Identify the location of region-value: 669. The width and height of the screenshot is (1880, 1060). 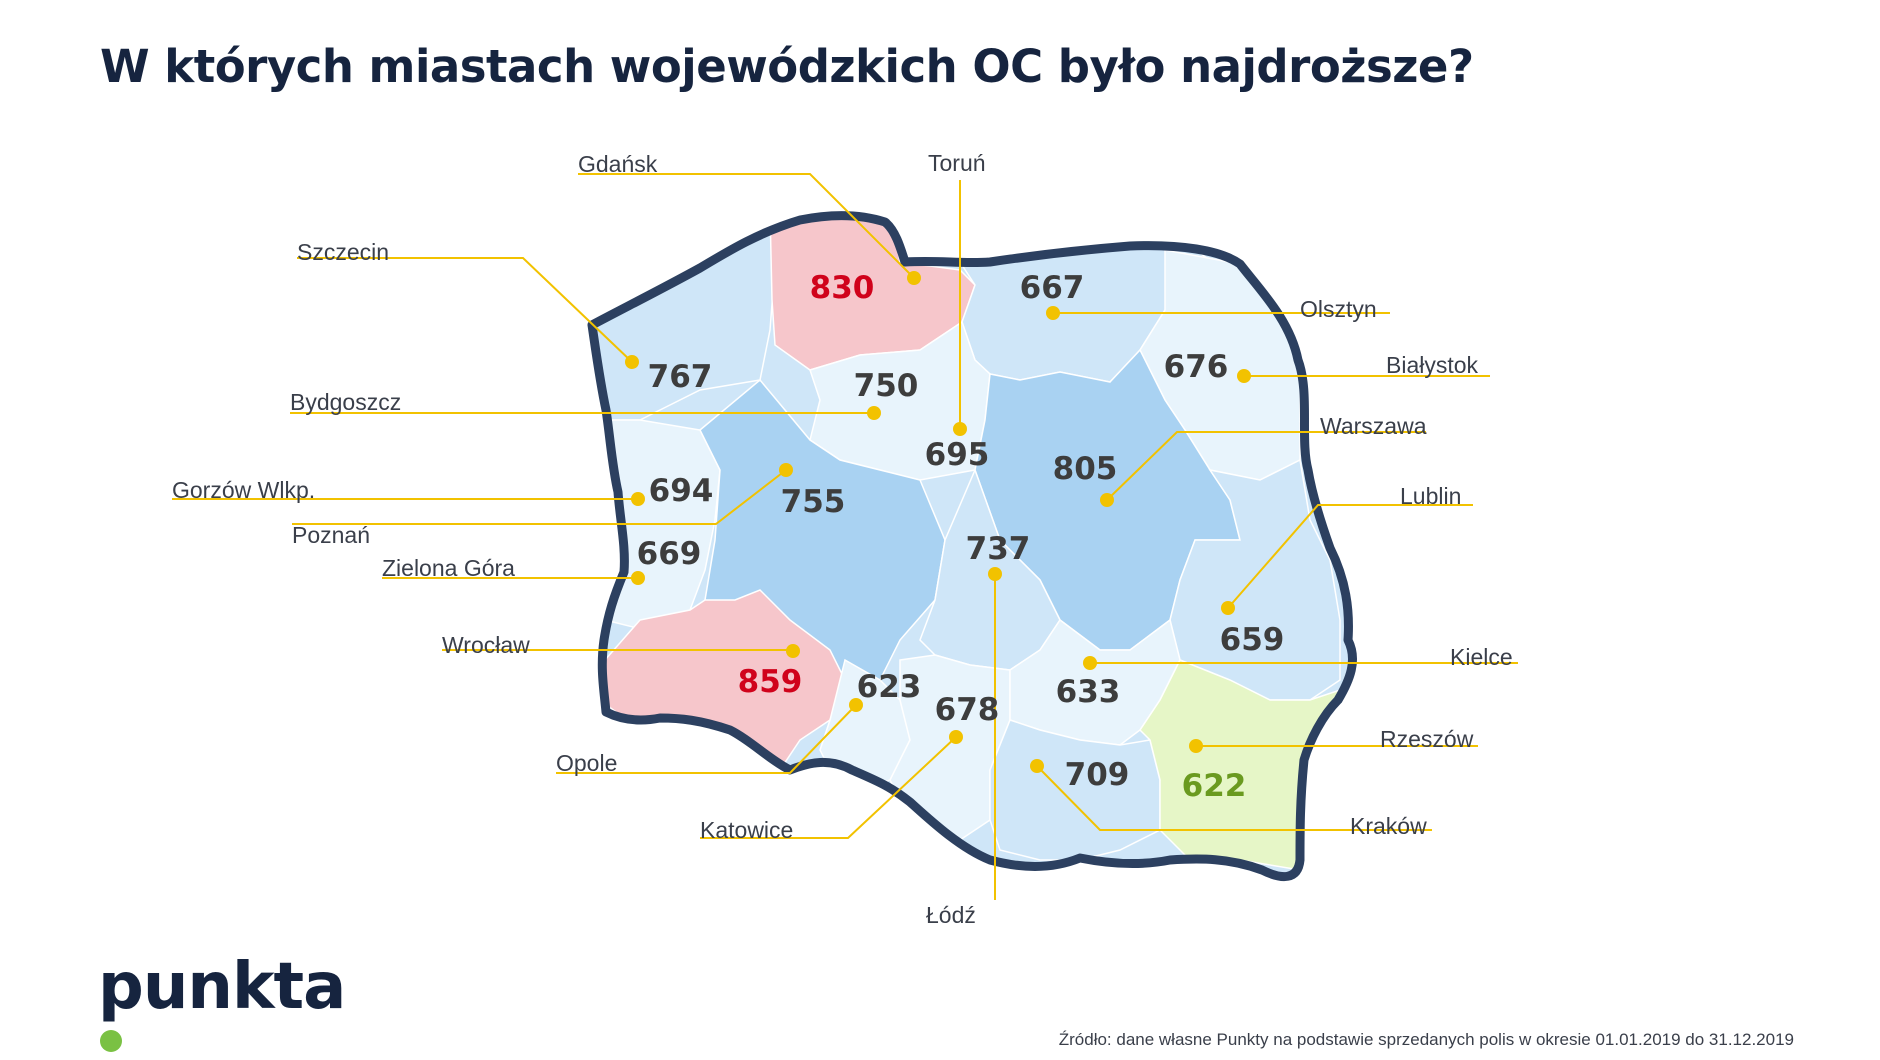
(669, 554).